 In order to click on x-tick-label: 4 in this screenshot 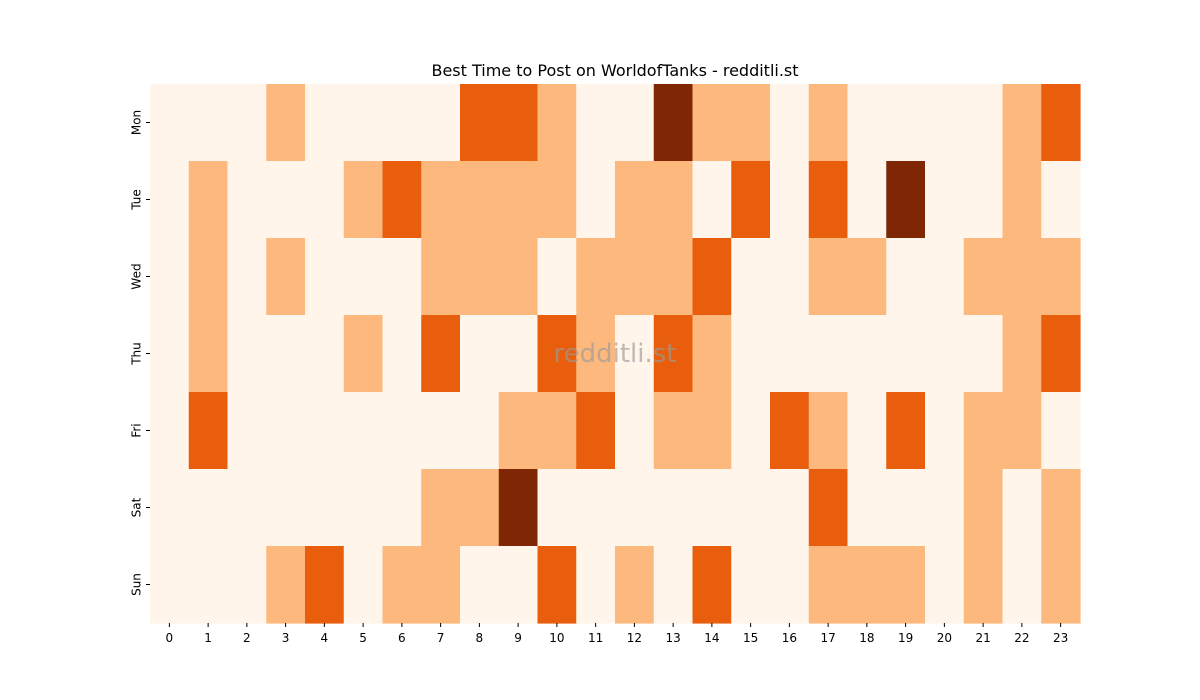, I will do `click(325, 638)`.